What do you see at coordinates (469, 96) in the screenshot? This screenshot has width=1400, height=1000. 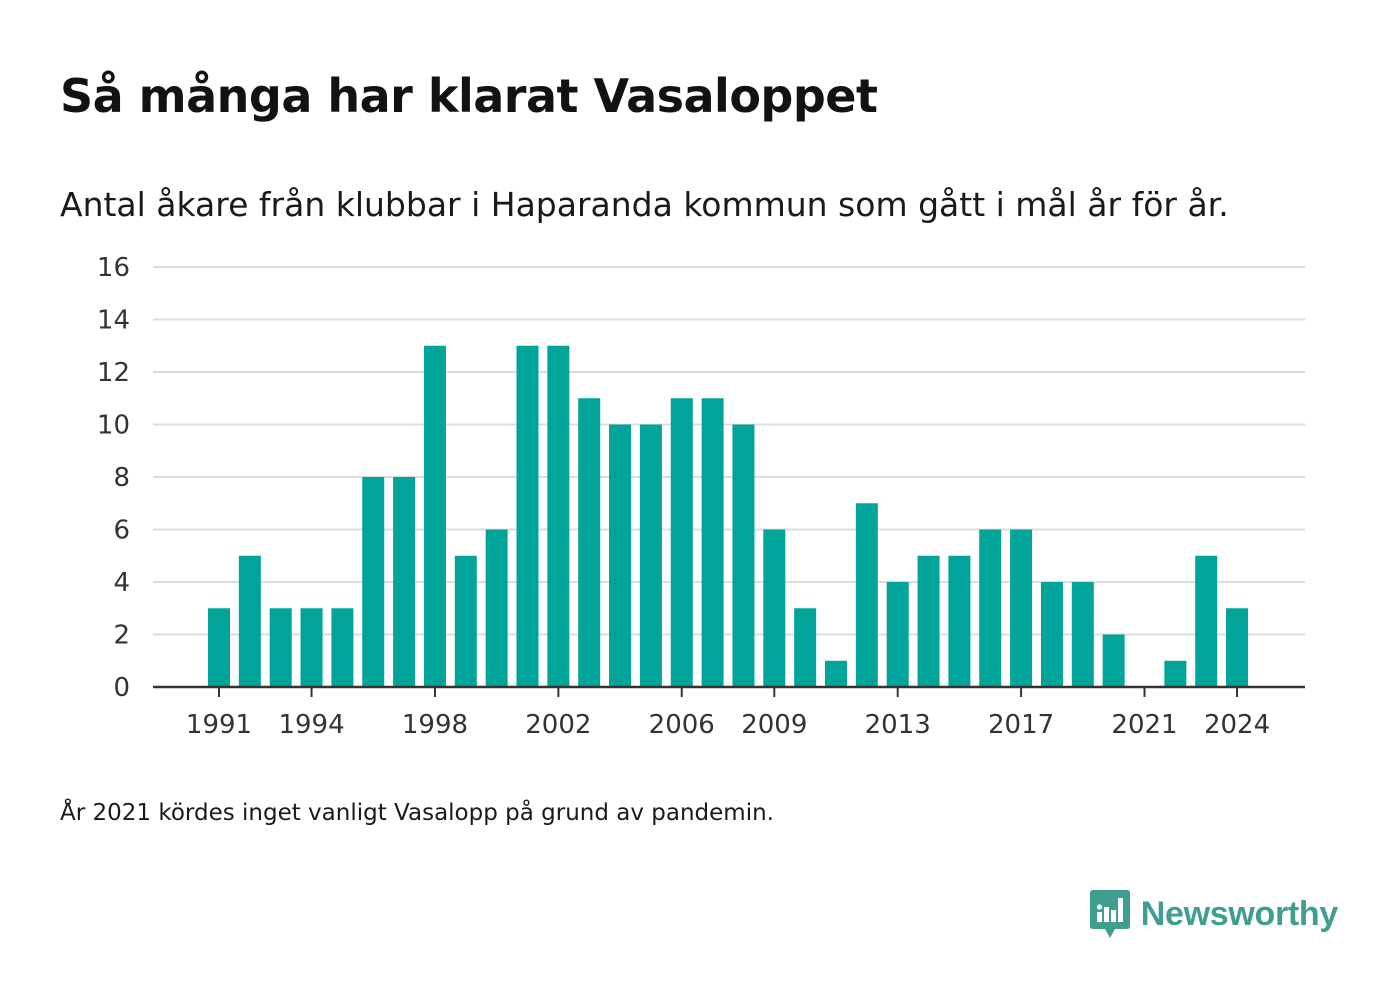 I see `chart-title: Så många har klarat Vasaloppet` at bounding box center [469, 96].